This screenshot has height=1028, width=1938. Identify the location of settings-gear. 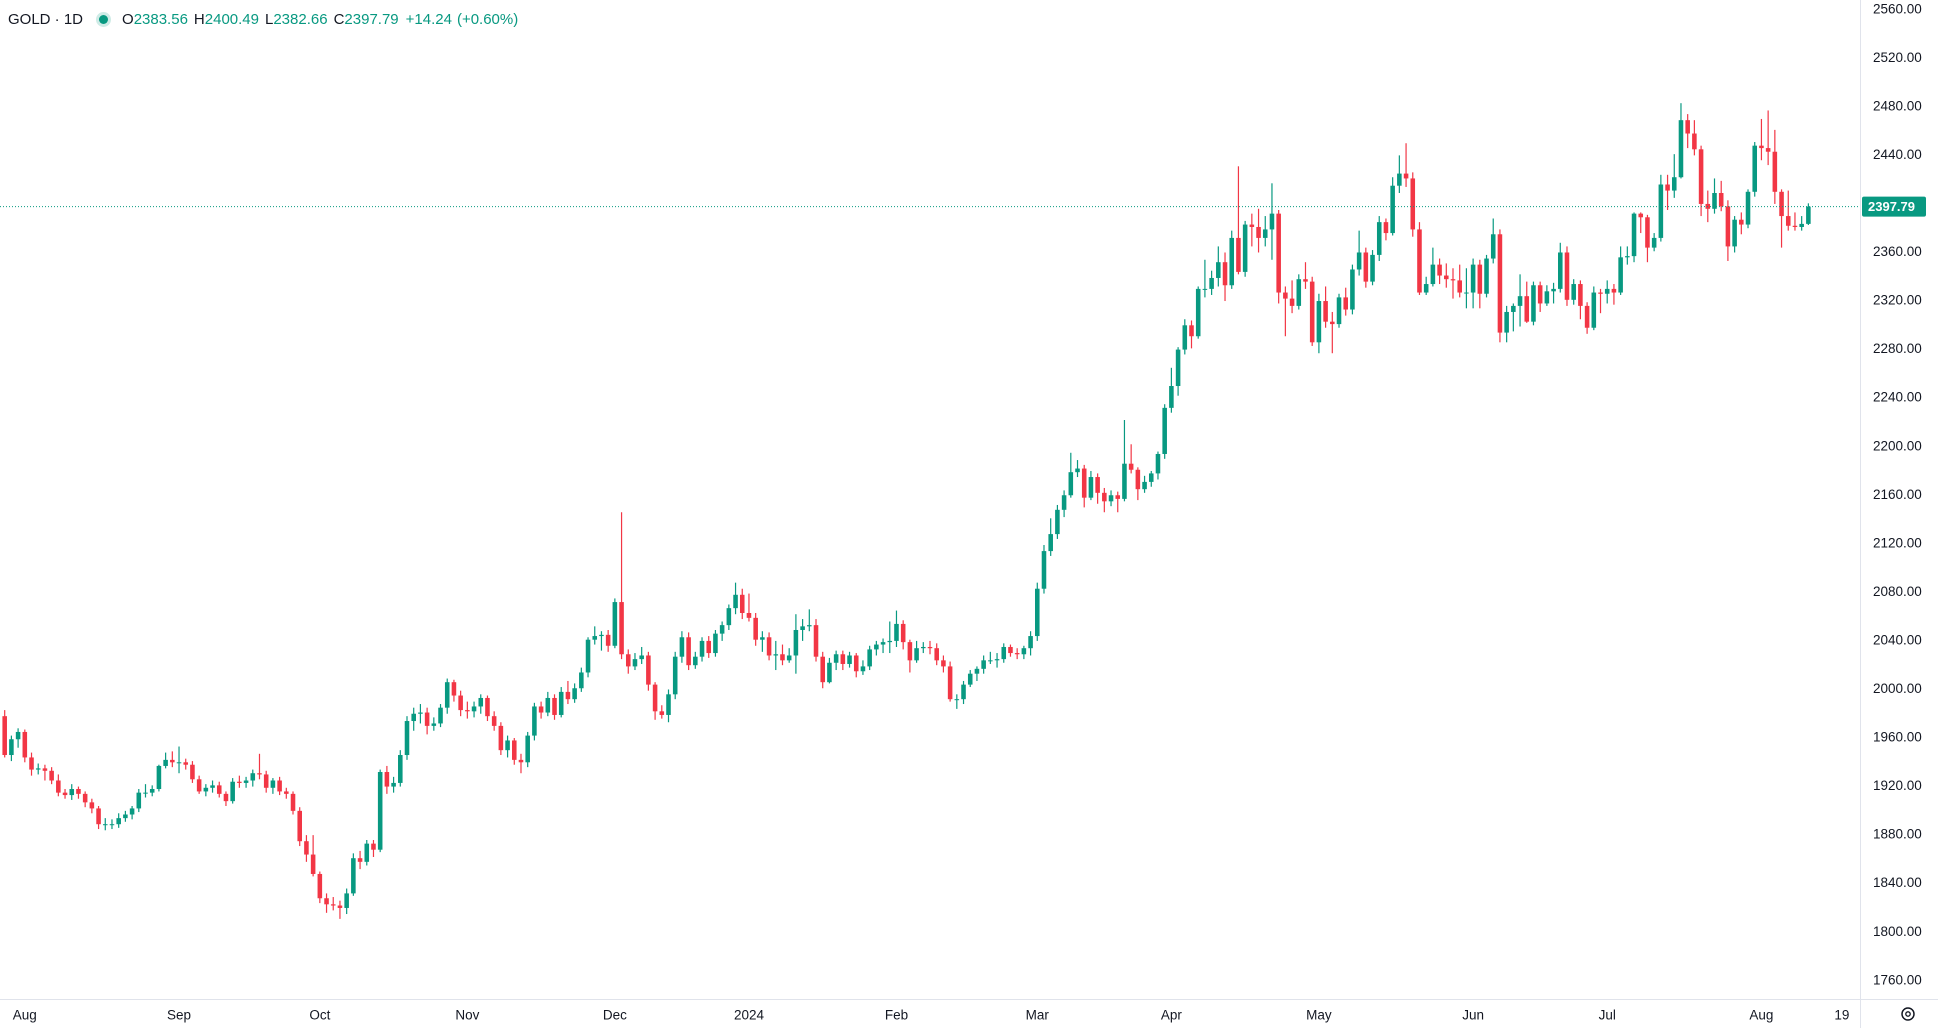
(1908, 1014).